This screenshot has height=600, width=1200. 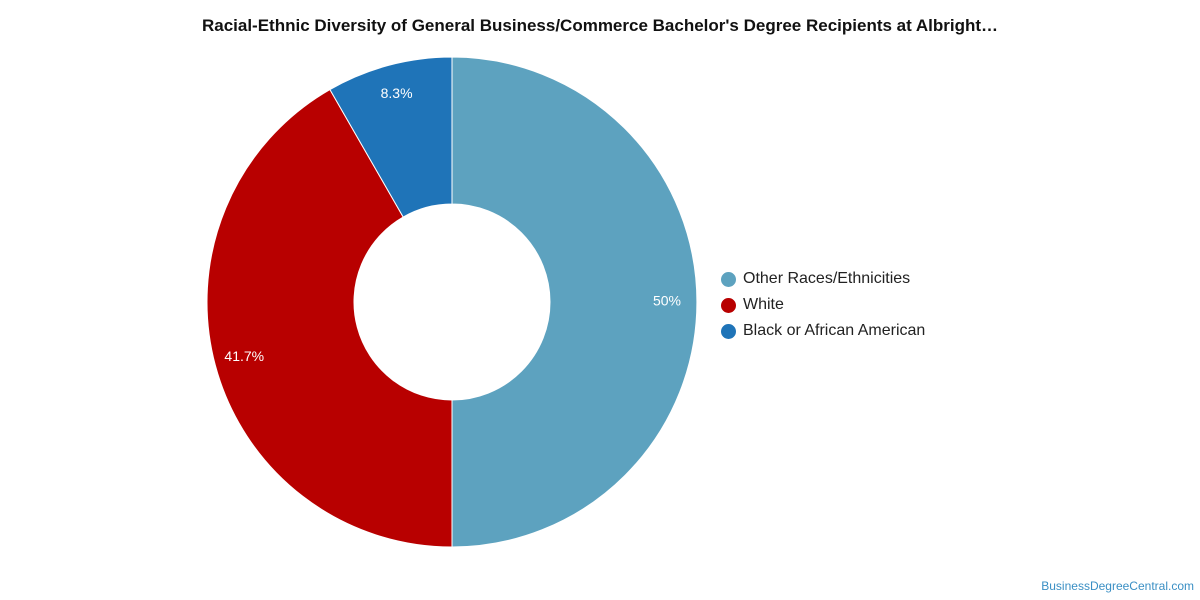 I want to click on legend-item-other-races: Other Races/Ethnicities, so click(x=823, y=279).